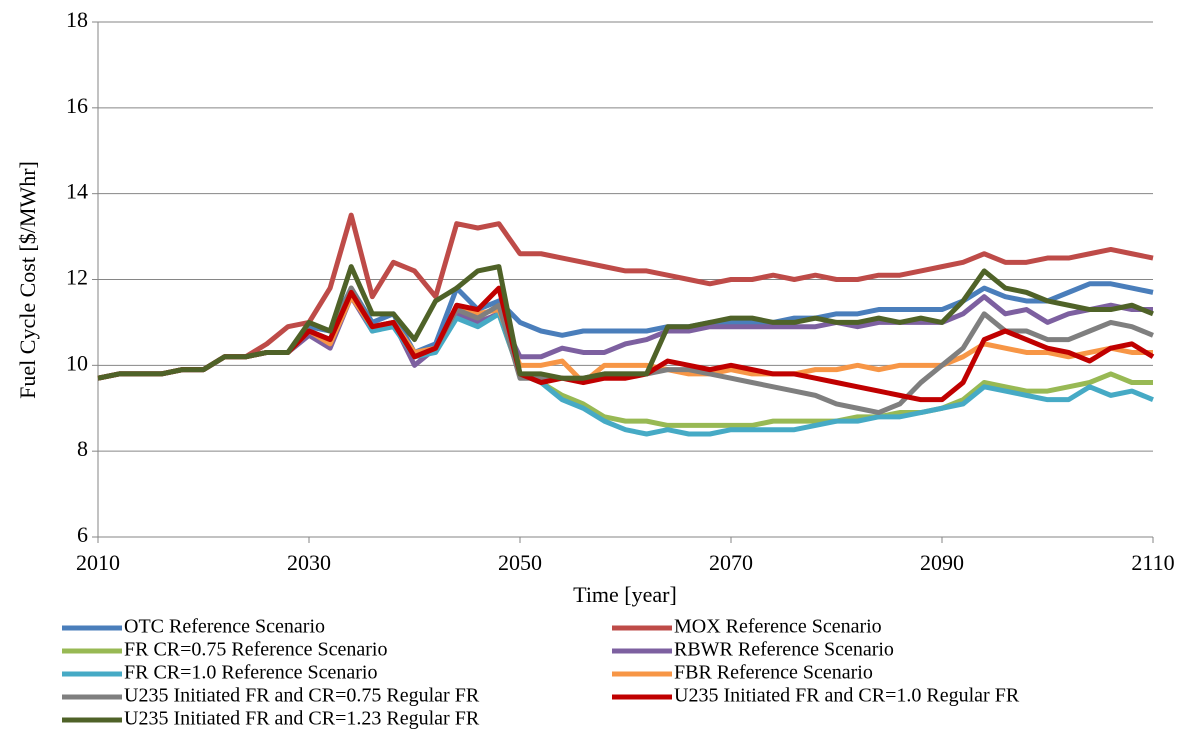  I want to click on x-tick-label: 2090, so click(942, 562).